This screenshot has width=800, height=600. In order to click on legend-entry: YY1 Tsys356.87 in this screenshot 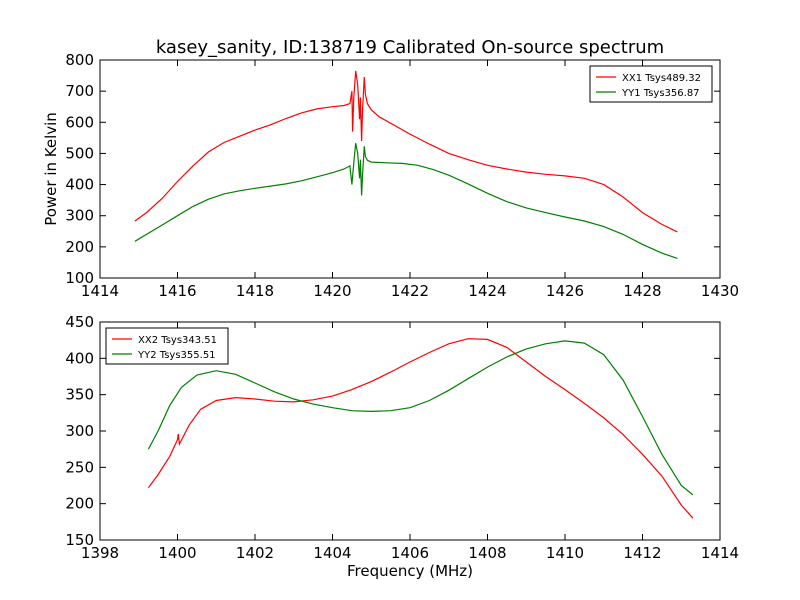, I will do `click(660, 93)`.